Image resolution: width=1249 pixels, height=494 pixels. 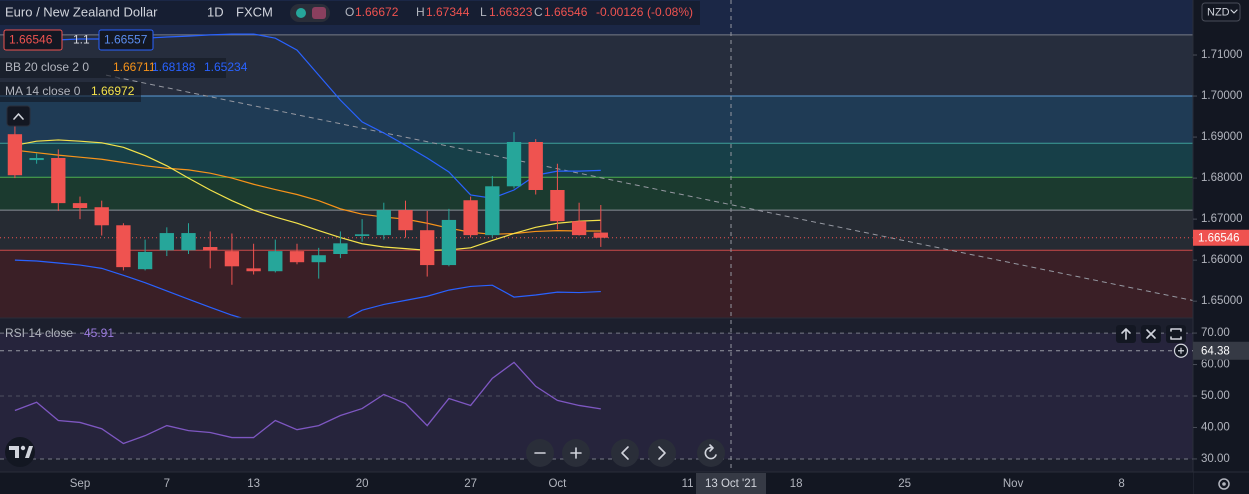 What do you see at coordinates (215, 11) in the screenshot?
I see `interval: 1D` at bounding box center [215, 11].